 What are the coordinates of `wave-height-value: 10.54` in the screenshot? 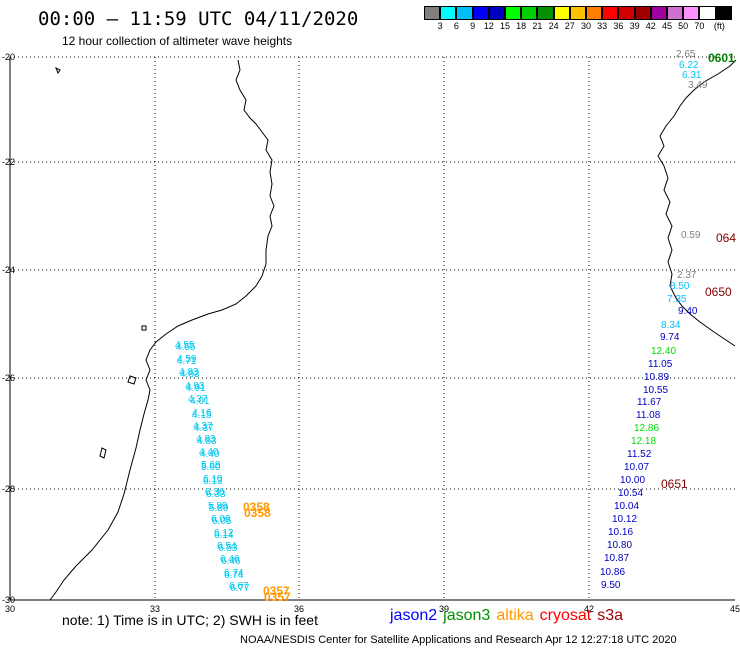 It's located at (630, 493).